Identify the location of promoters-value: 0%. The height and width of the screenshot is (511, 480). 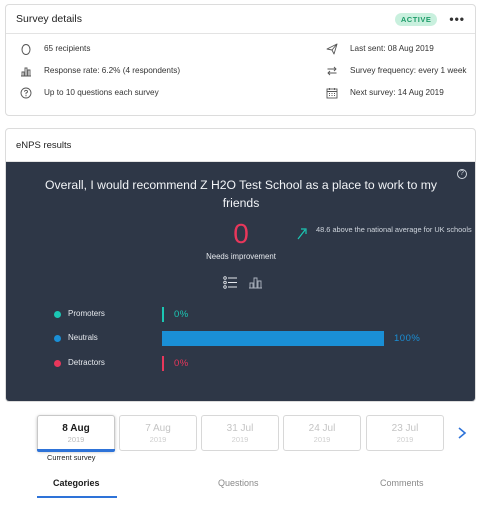
(181, 314).